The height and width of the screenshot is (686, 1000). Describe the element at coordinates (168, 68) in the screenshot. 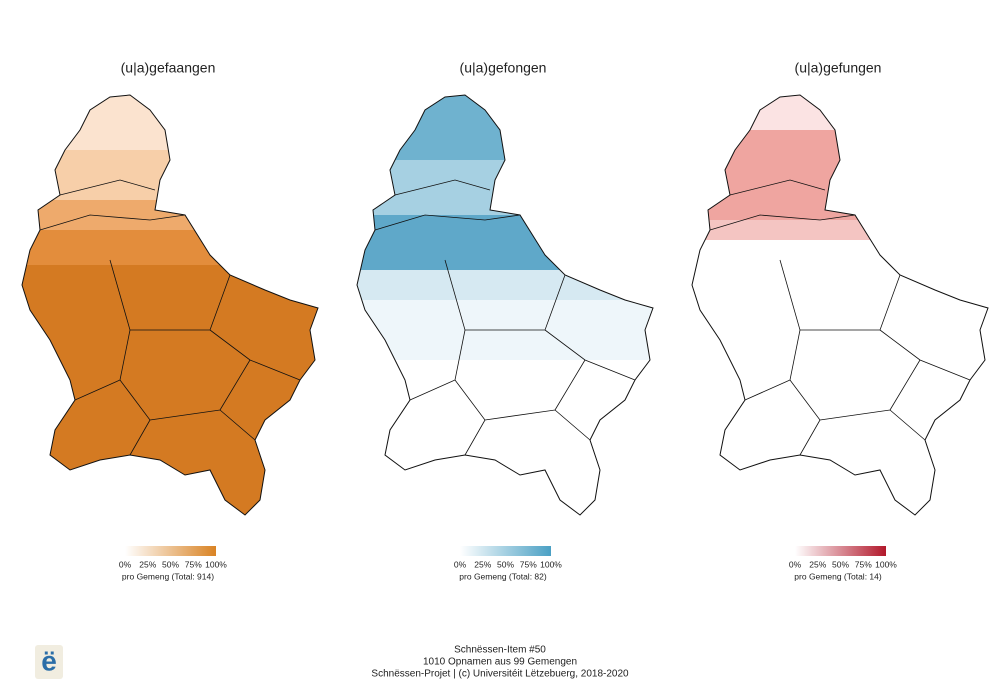

I see `panel-title: (u|a)gefaangen` at that location.